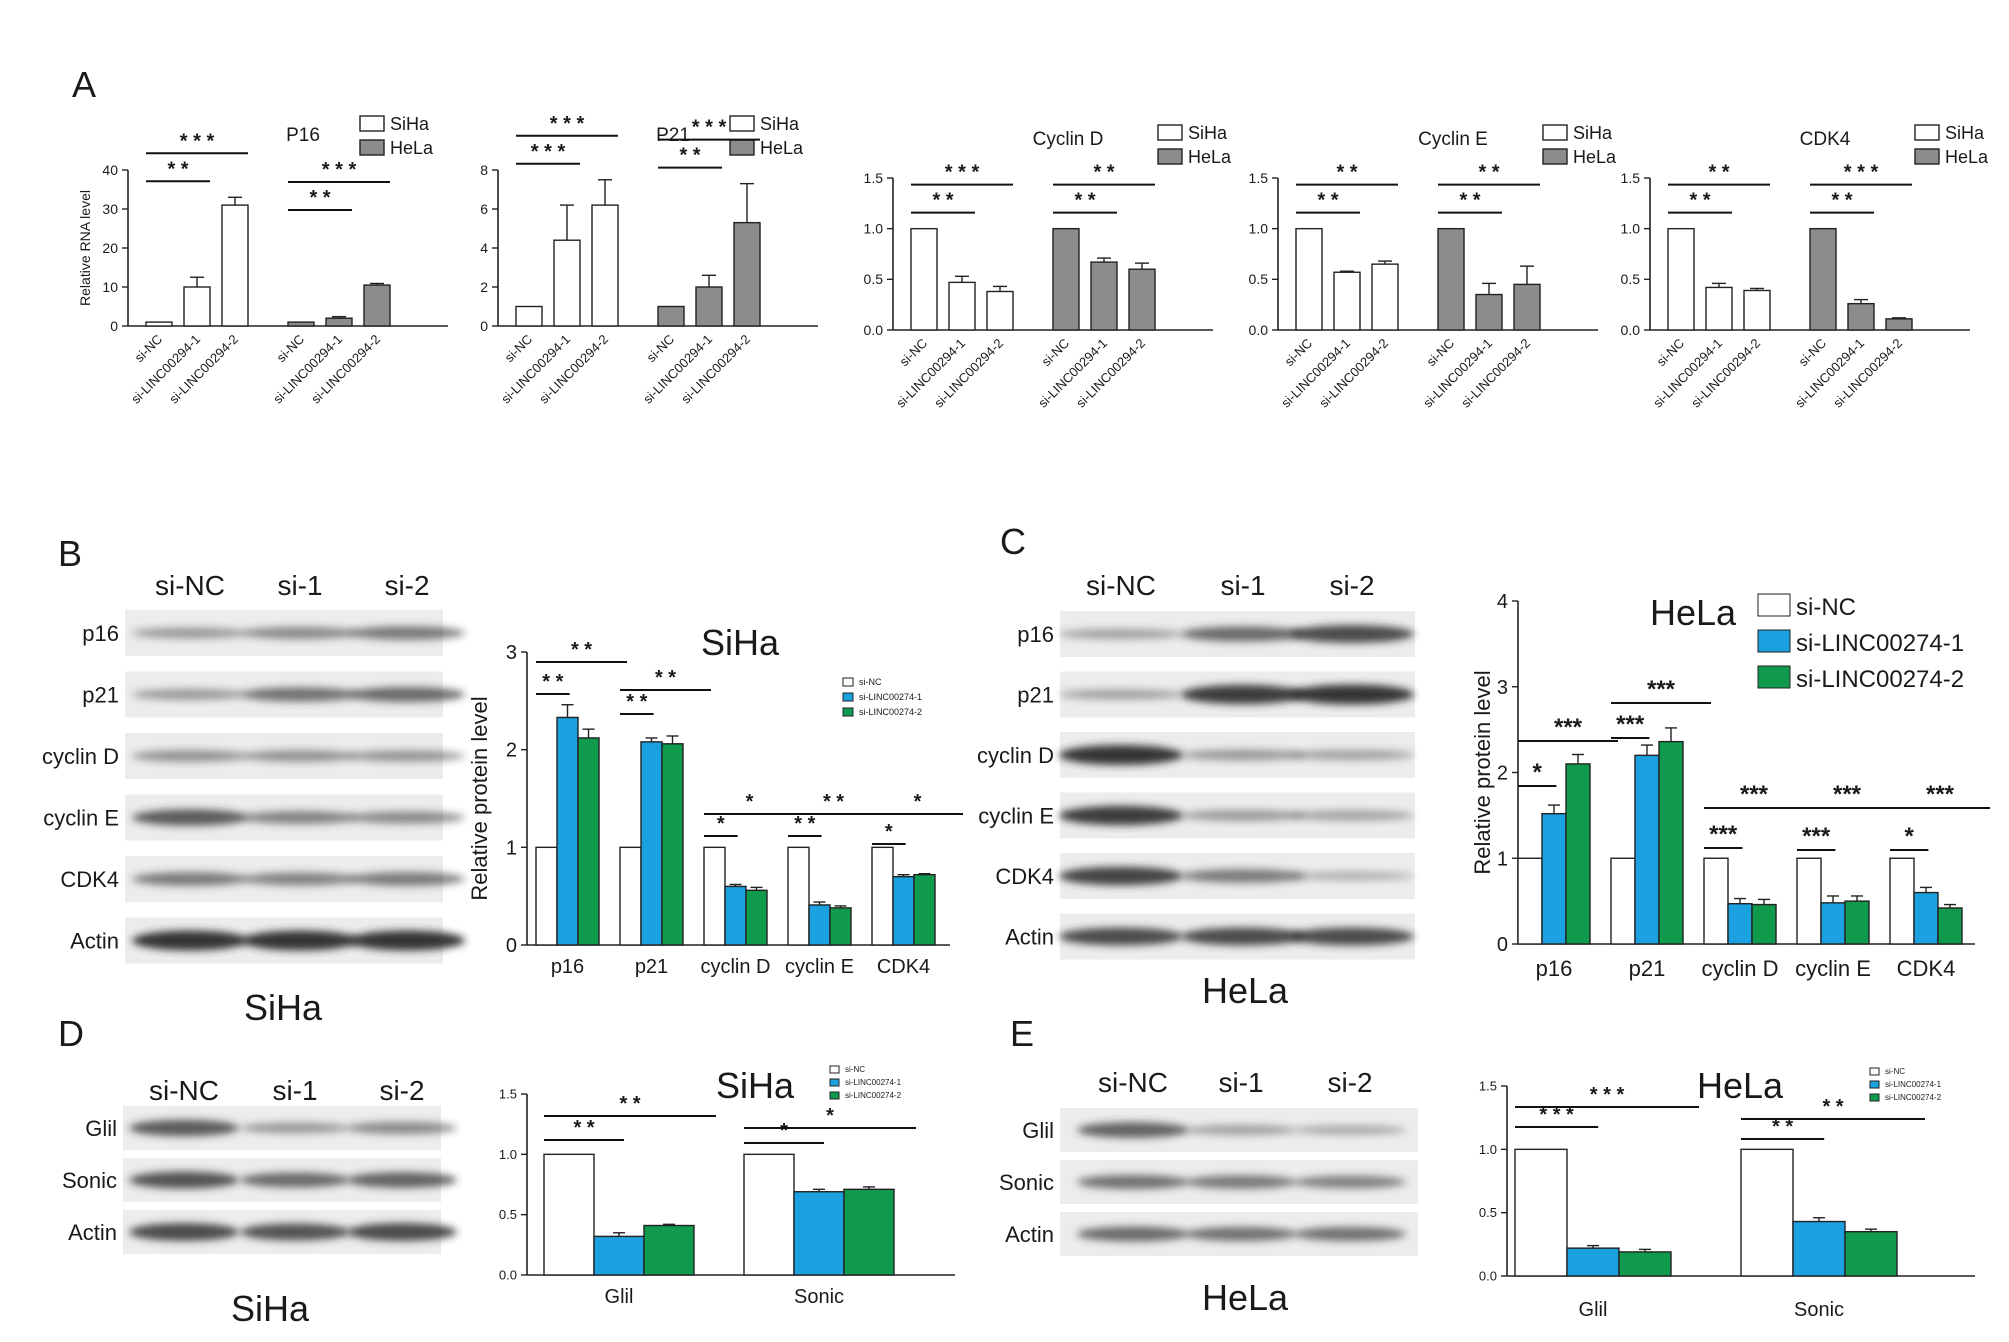 The width and height of the screenshot is (2009, 1342). What do you see at coordinates (819, 967) in the screenshot?
I see `x-tick-label: cyclin E` at bounding box center [819, 967].